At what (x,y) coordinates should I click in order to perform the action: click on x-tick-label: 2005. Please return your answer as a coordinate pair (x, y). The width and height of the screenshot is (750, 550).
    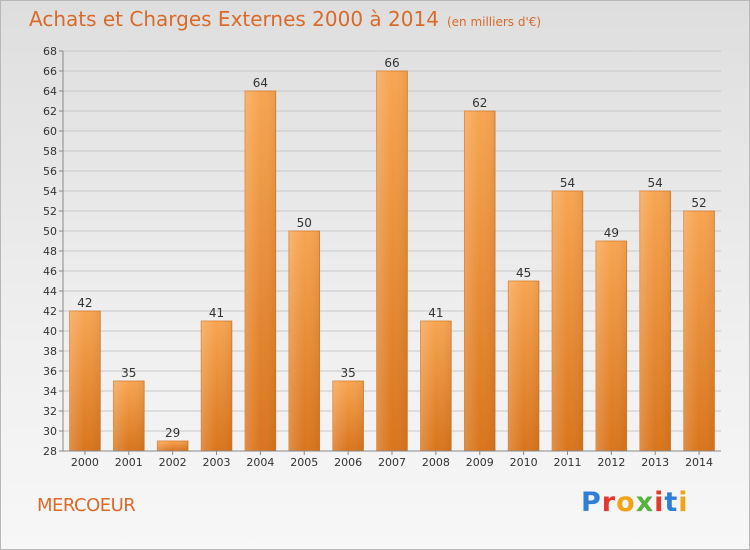
    Looking at the image, I should click on (304, 462).